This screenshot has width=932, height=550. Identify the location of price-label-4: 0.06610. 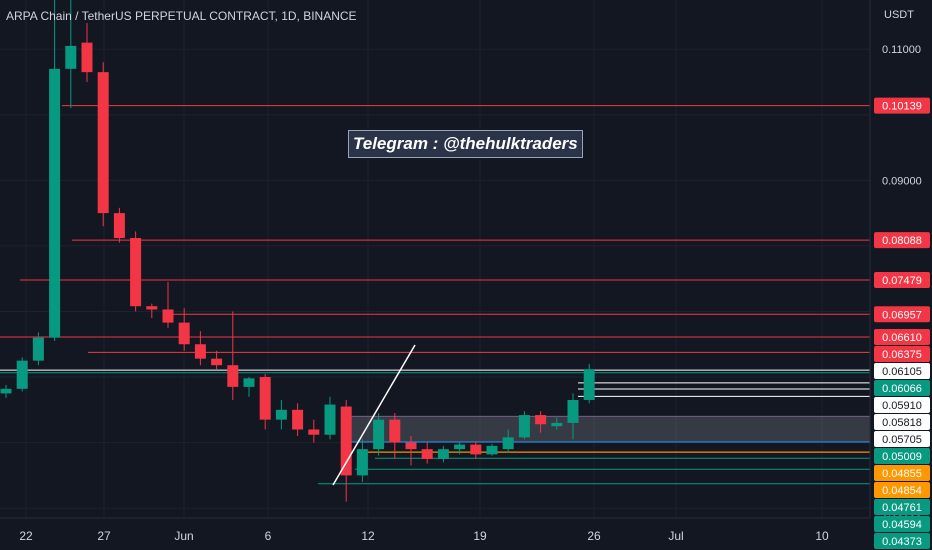
(902, 338).